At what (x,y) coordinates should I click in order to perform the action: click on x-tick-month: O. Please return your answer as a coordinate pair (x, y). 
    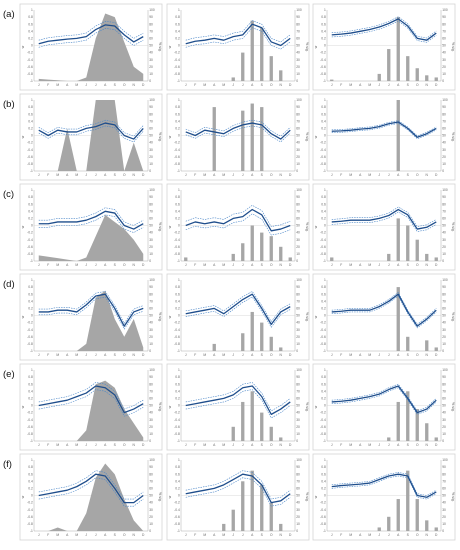
    Looking at the image, I should click on (271, 535).